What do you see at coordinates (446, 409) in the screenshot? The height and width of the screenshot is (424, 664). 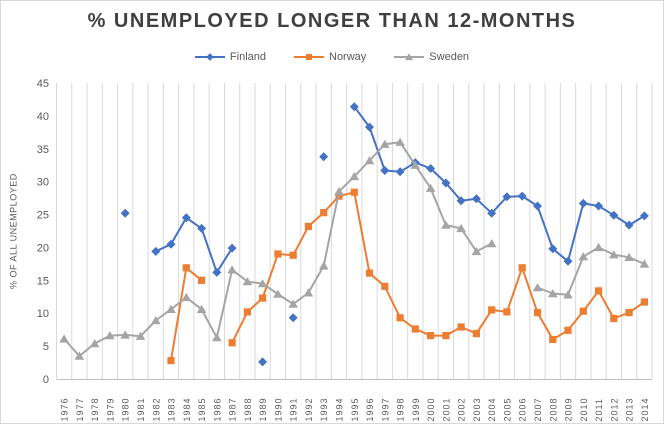 I see `x-tick-label: 2001` at bounding box center [446, 409].